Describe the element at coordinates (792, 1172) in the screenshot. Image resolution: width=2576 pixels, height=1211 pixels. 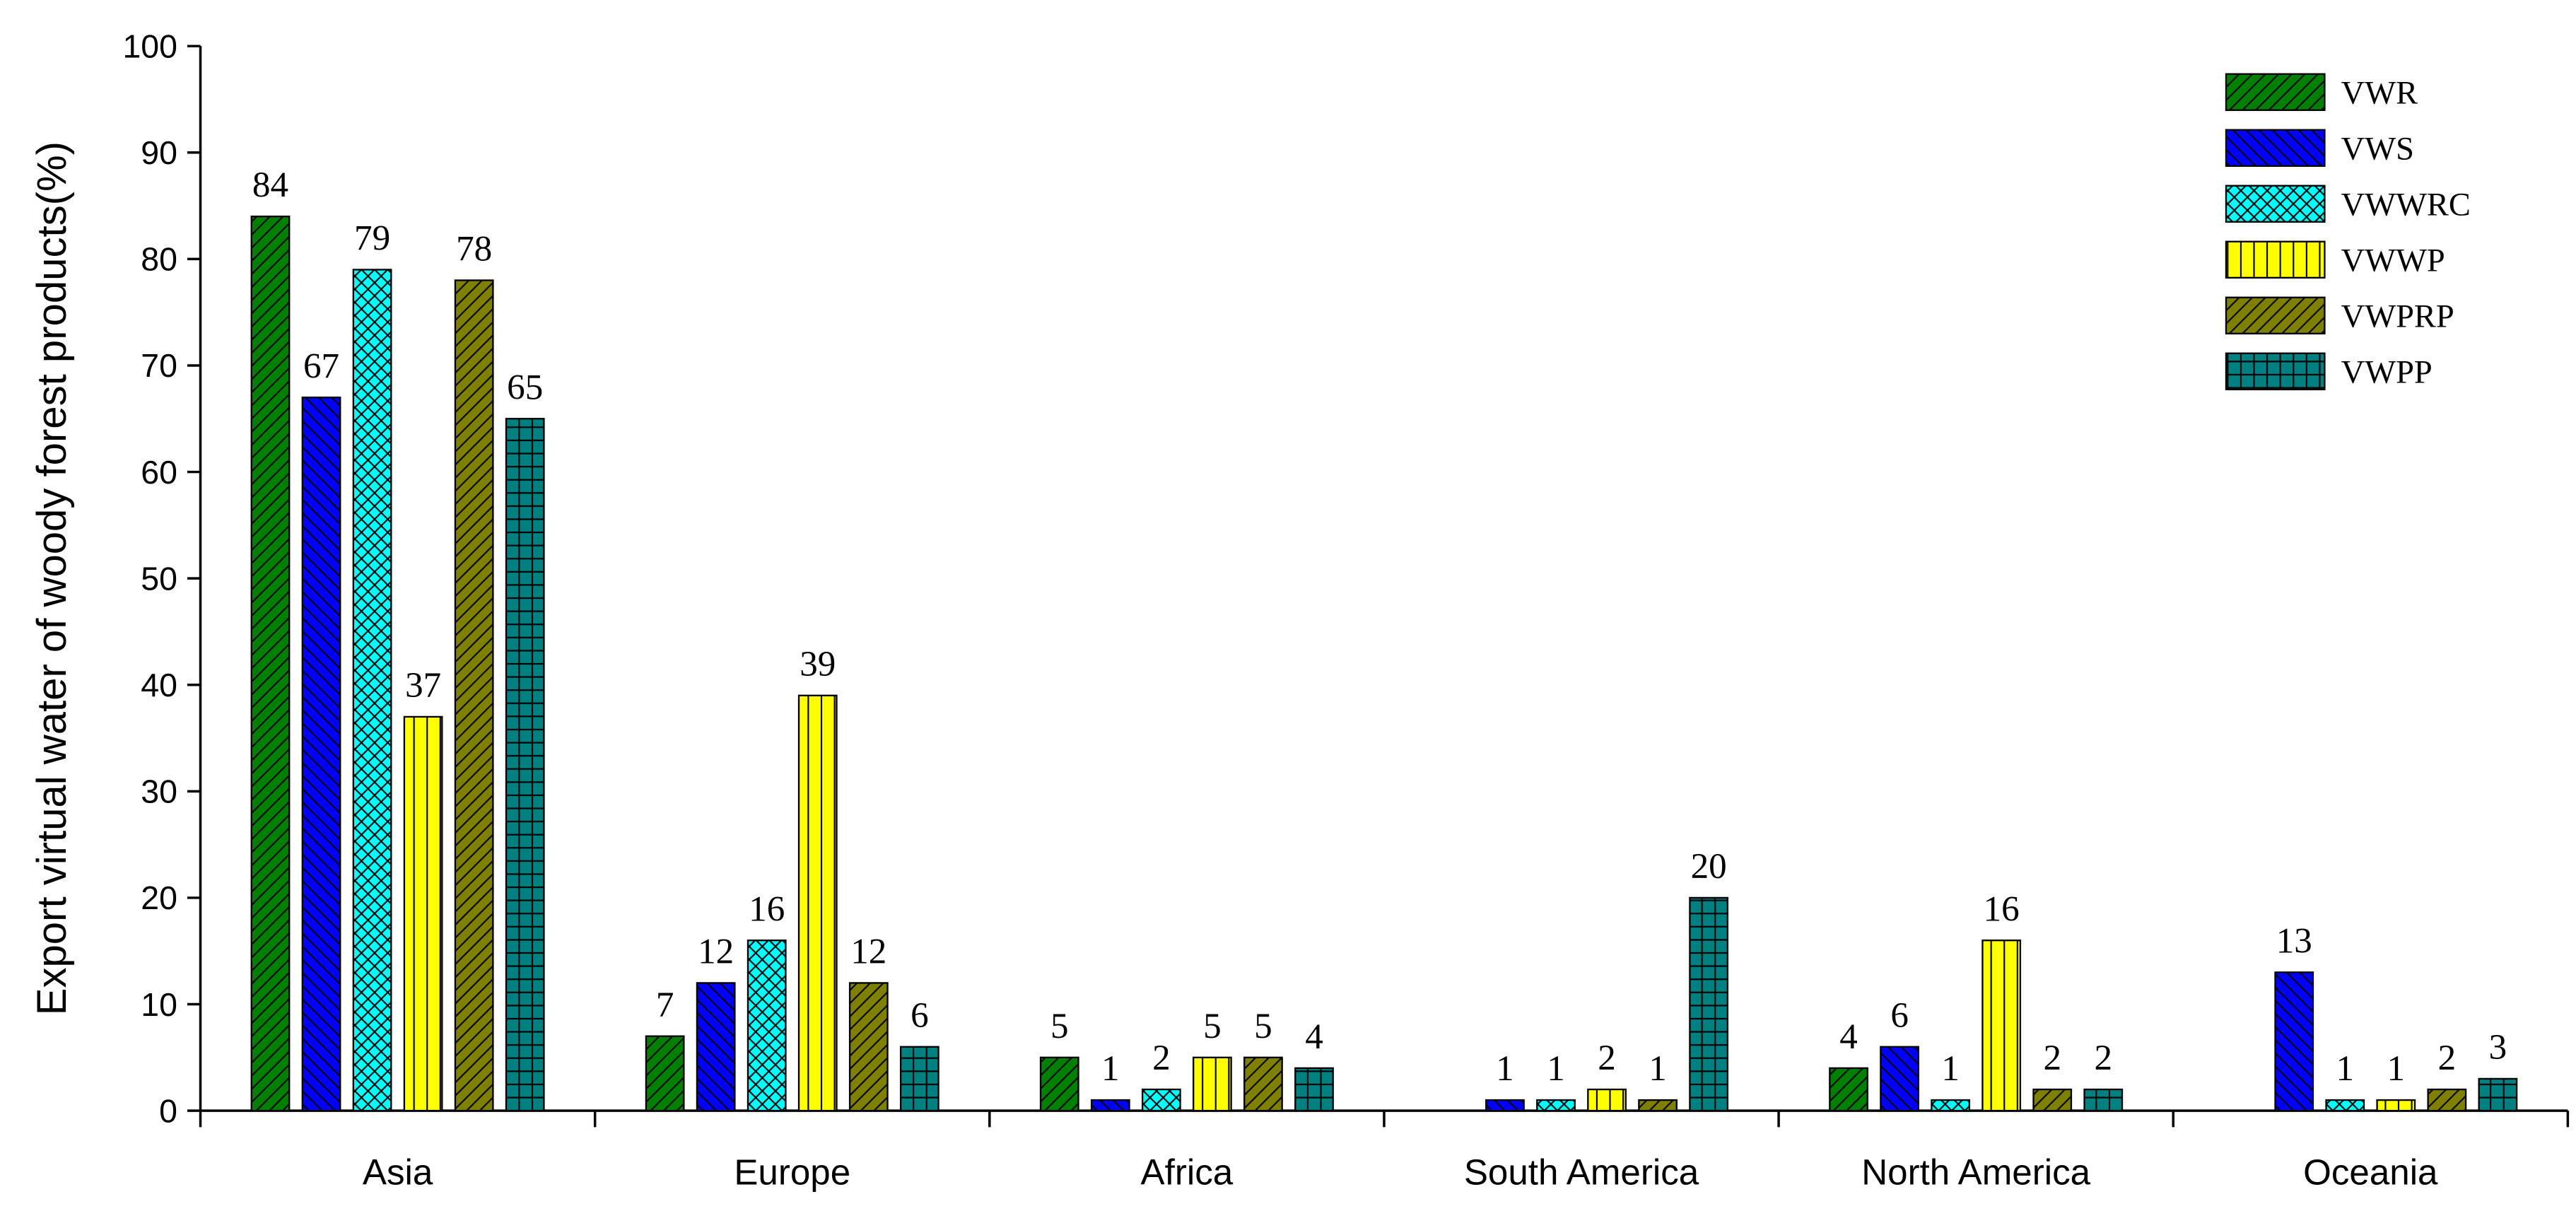
I see `x-tick-label: Europe` at that location.